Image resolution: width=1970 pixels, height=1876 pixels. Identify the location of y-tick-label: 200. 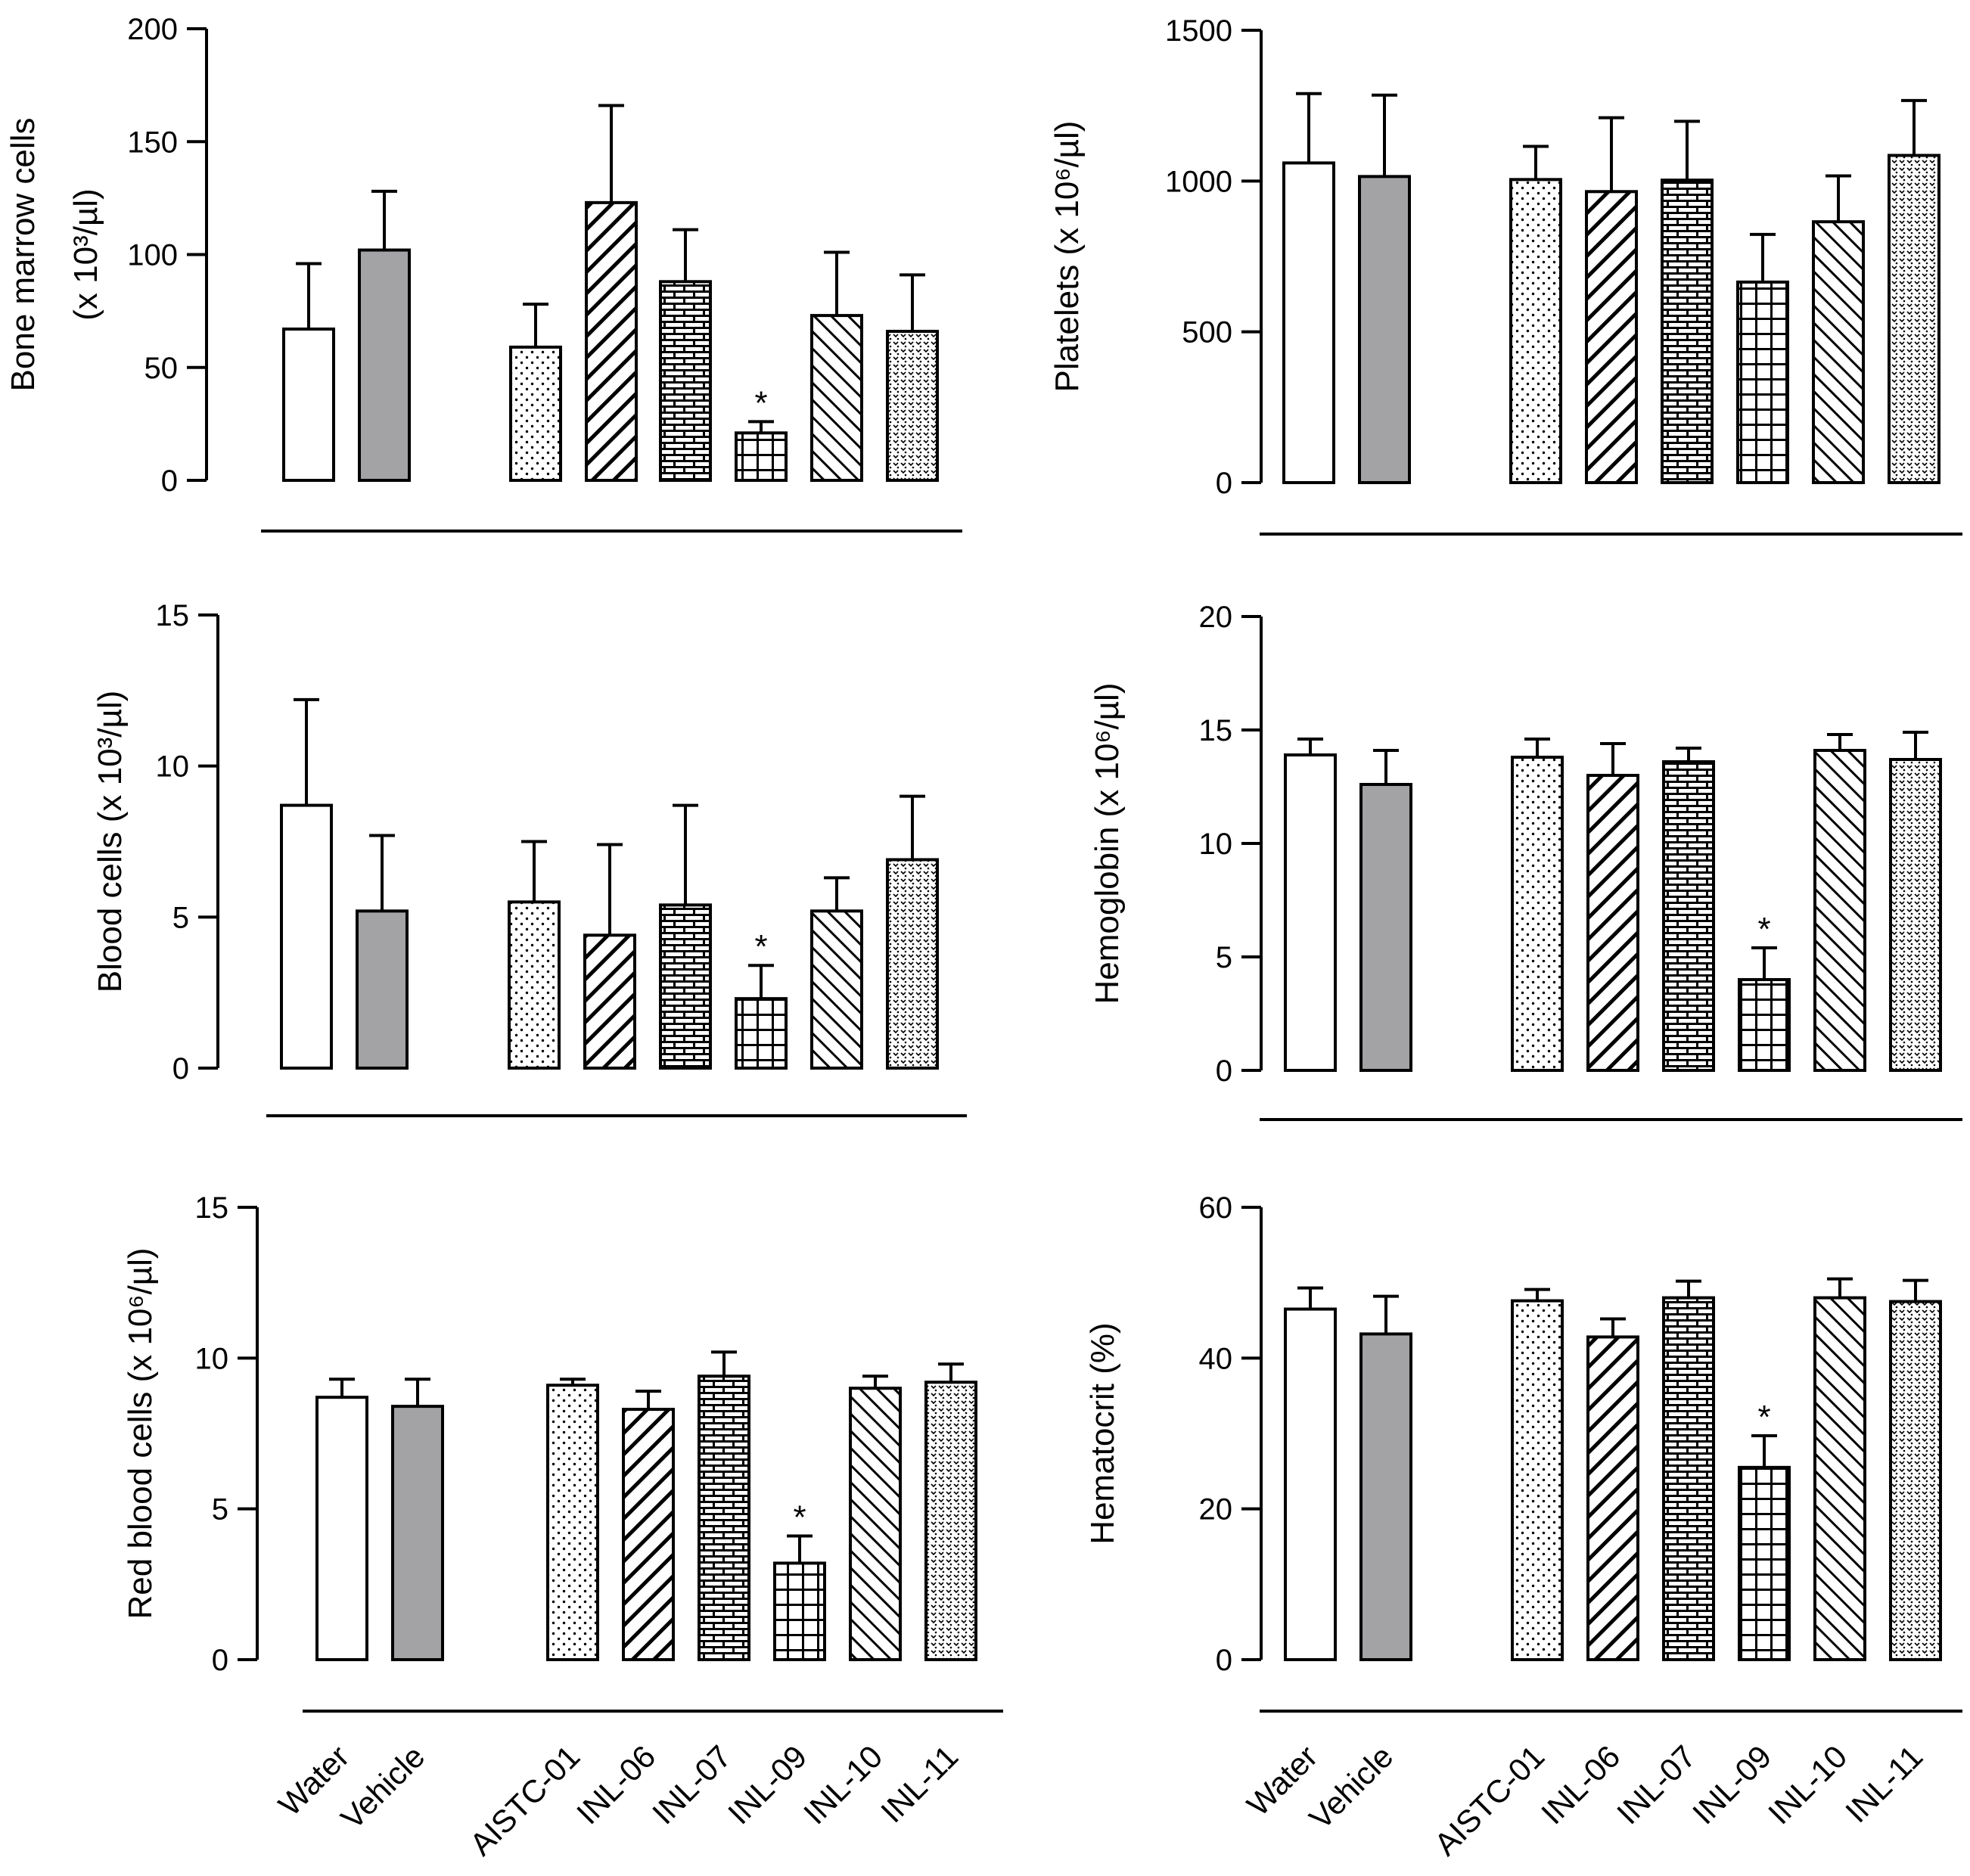
(152, 30).